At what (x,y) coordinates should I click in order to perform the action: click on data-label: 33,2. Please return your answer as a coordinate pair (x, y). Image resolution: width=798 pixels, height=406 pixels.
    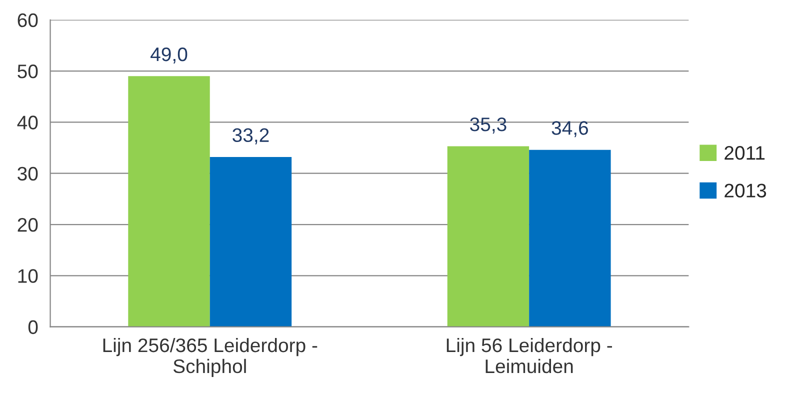
    Looking at the image, I should click on (250, 136).